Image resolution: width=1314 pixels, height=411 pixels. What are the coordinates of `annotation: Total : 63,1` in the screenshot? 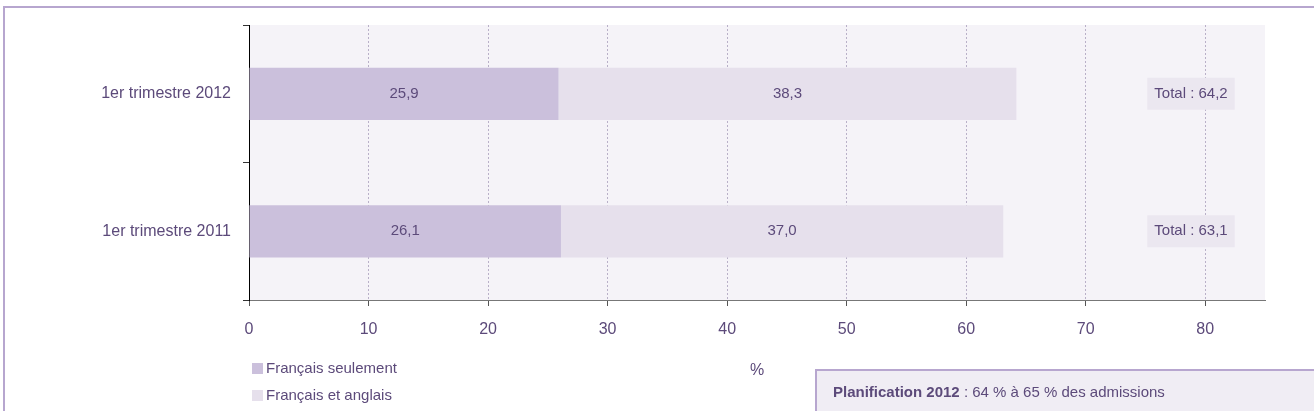 It's located at (1191, 230).